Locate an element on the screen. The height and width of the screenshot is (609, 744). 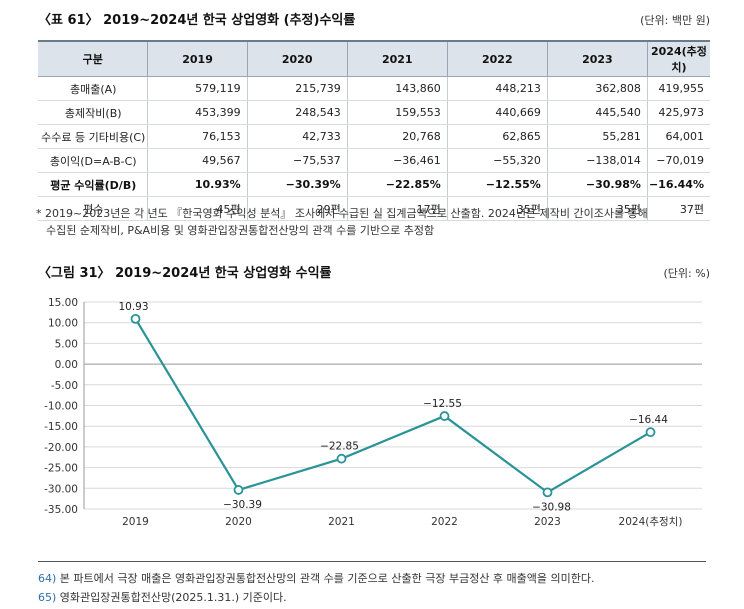
y-tick-label: 5.00 is located at coordinates (66, 344).